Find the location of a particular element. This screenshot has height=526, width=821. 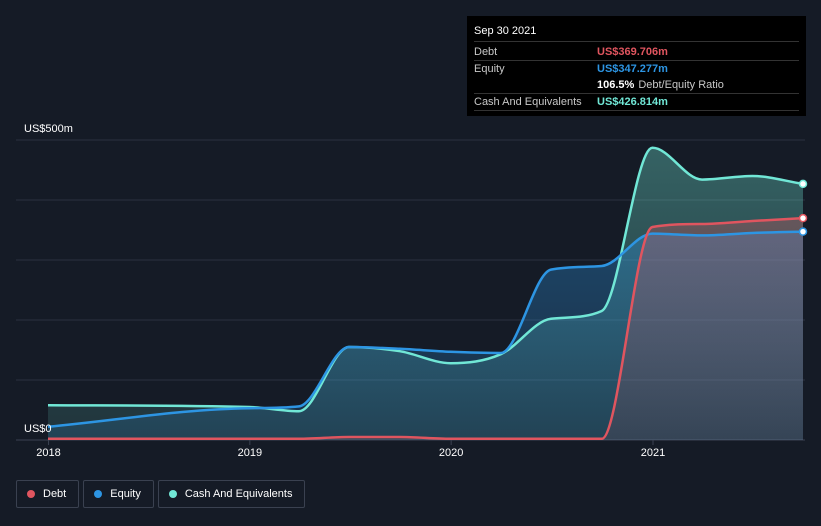

debt-endpoint is located at coordinates (803, 218).